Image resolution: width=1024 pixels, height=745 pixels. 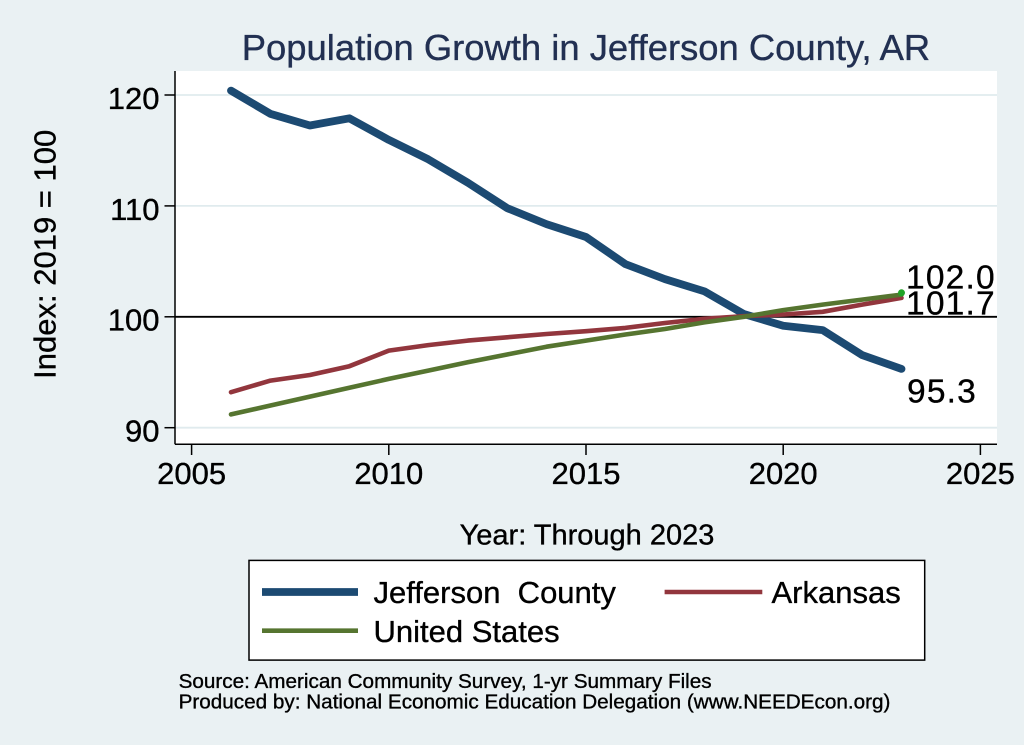 I want to click on svg-text: Jefferson County, so click(x=495, y=592).